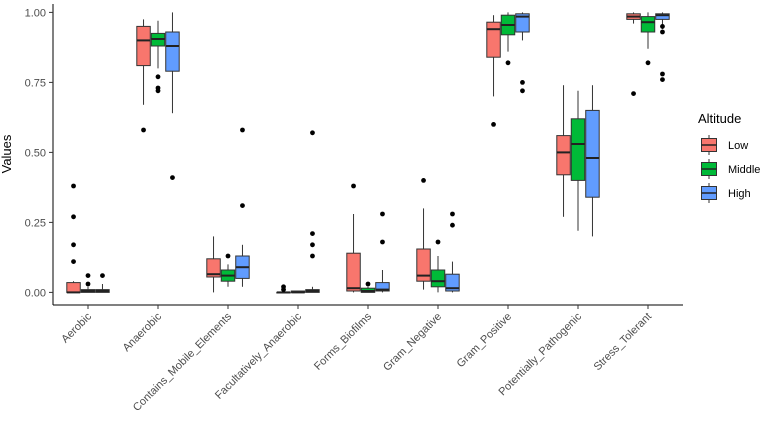  Describe the element at coordinates (35, 293) in the screenshot. I see `y-tick-label: 0.00` at that location.